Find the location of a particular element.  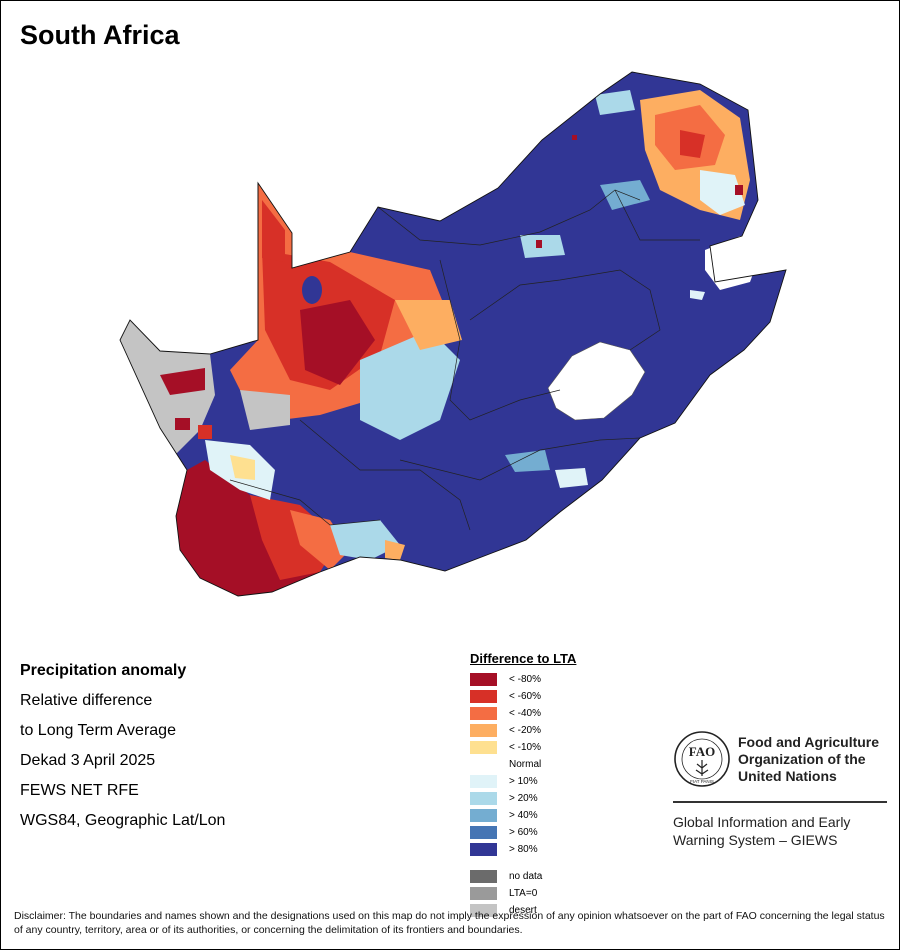

legend-label: > 20% is located at coordinates (523, 798).